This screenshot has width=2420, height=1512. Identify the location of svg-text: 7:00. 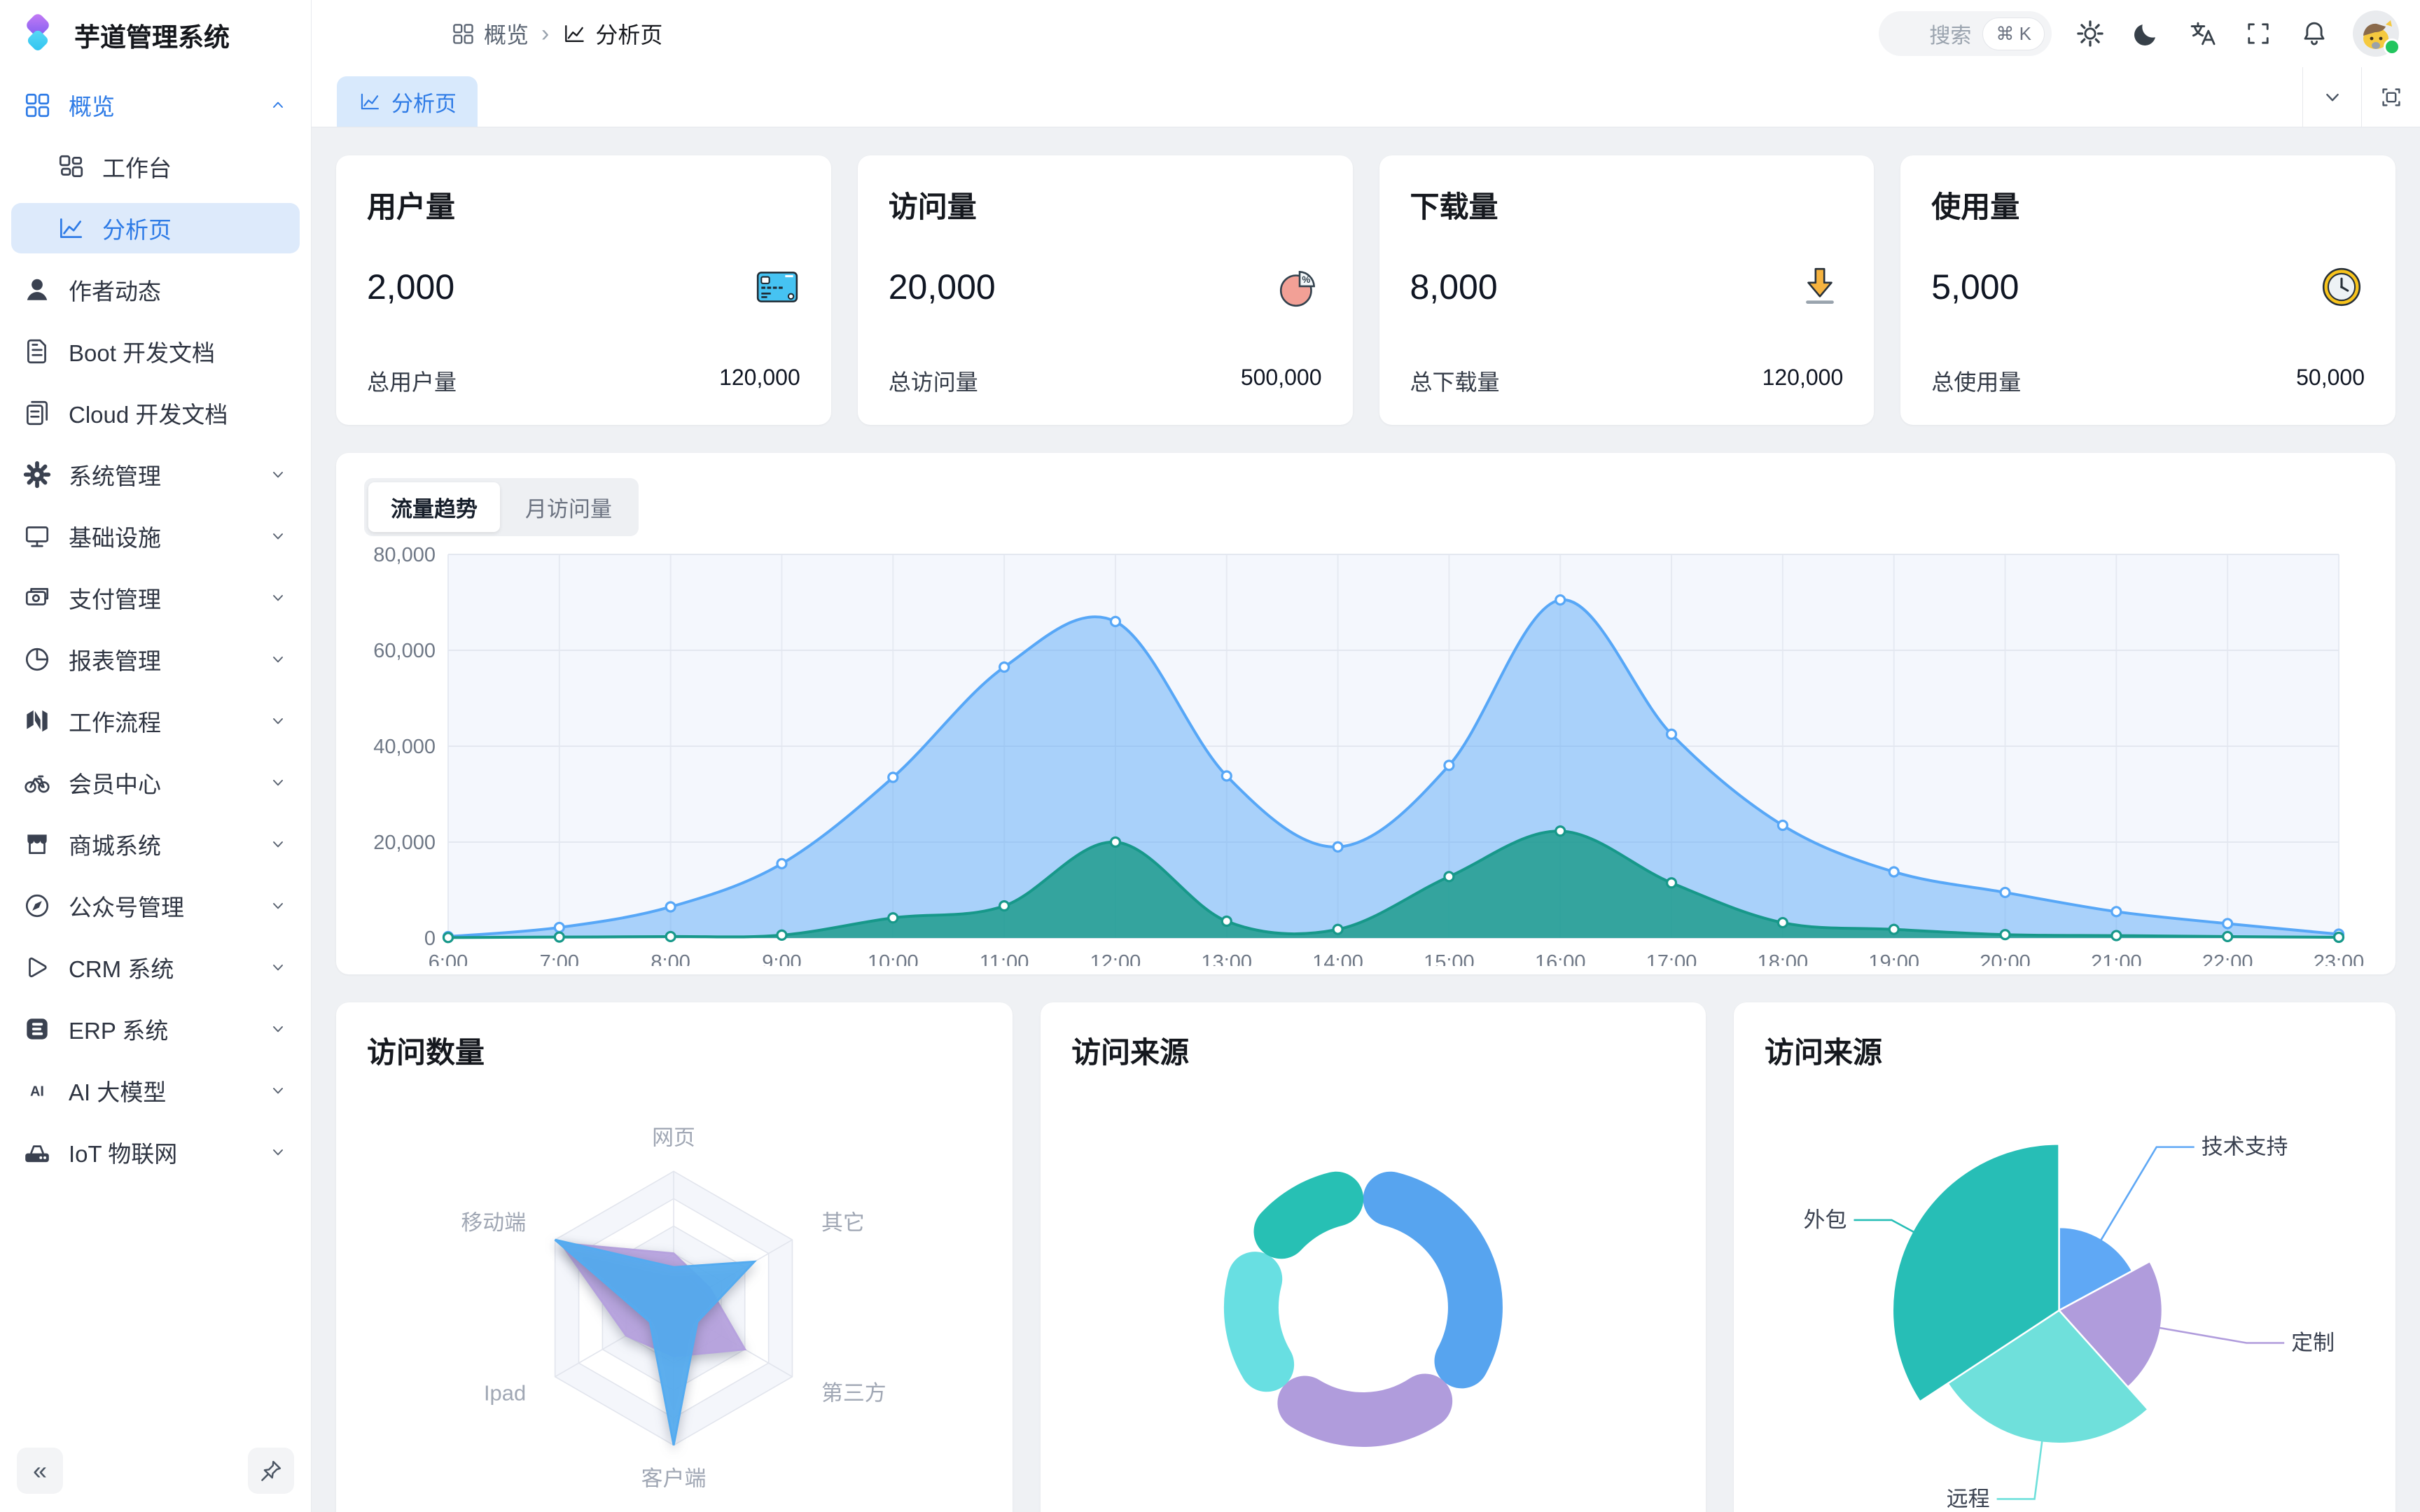
(559, 958).